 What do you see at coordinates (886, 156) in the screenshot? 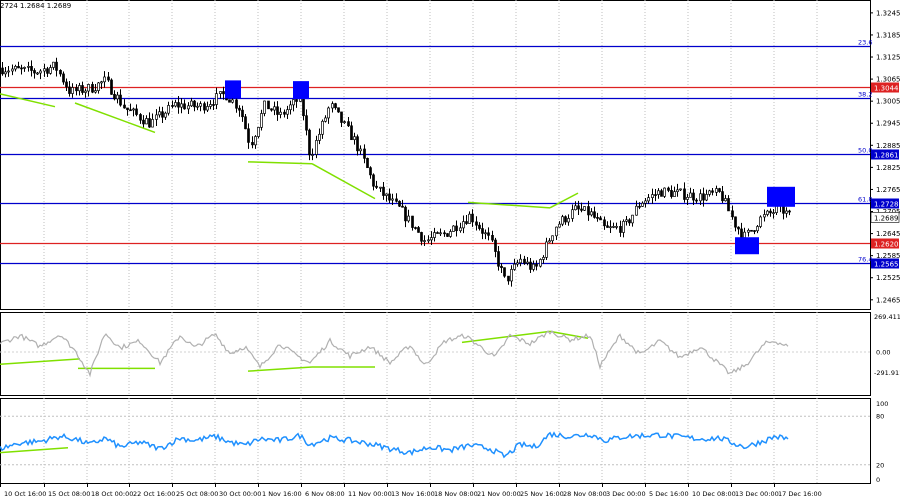
I see `level-tag-text-fibo-50.0: 1.2861` at bounding box center [886, 156].